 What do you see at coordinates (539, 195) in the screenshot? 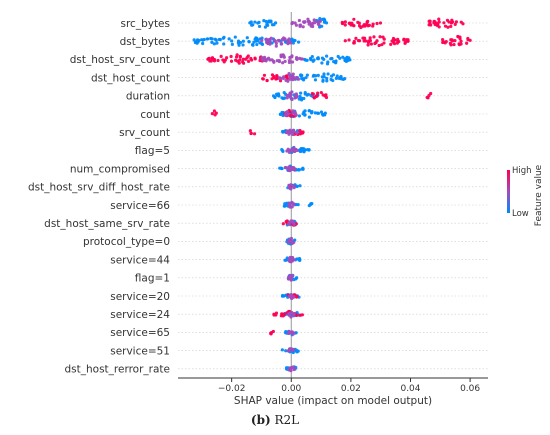
I see `colorbar-title: Feature value` at bounding box center [539, 195].